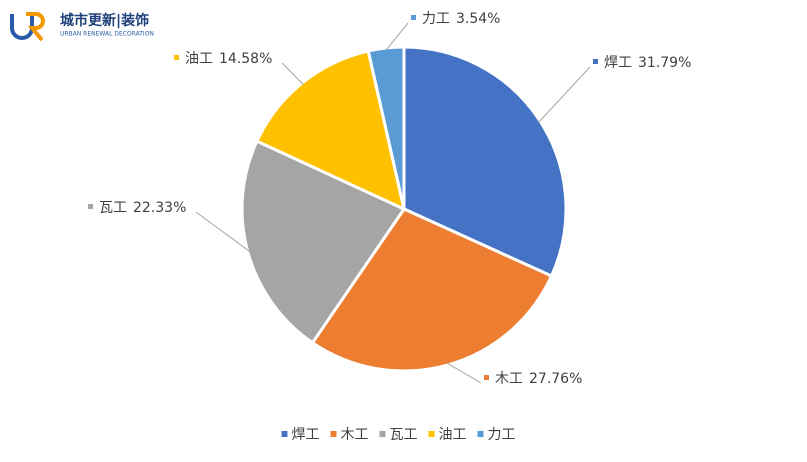 The height and width of the screenshot is (462, 807). What do you see at coordinates (618, 63) in the screenshot?
I see `label-category: 焊工` at bounding box center [618, 63].